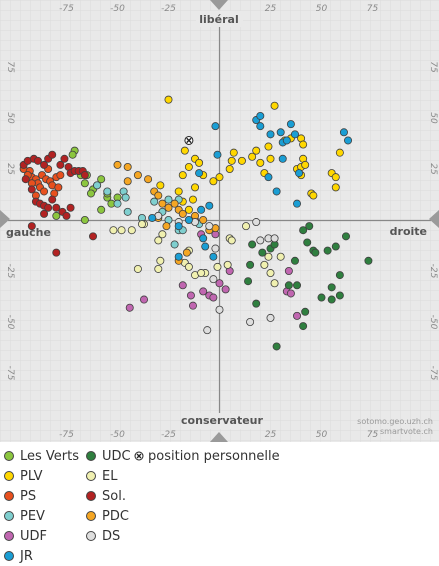 Image resolution: width=439 pixels, height=566 pixels. I want to click on legend-item-udf: UDF, so click(25, 536).